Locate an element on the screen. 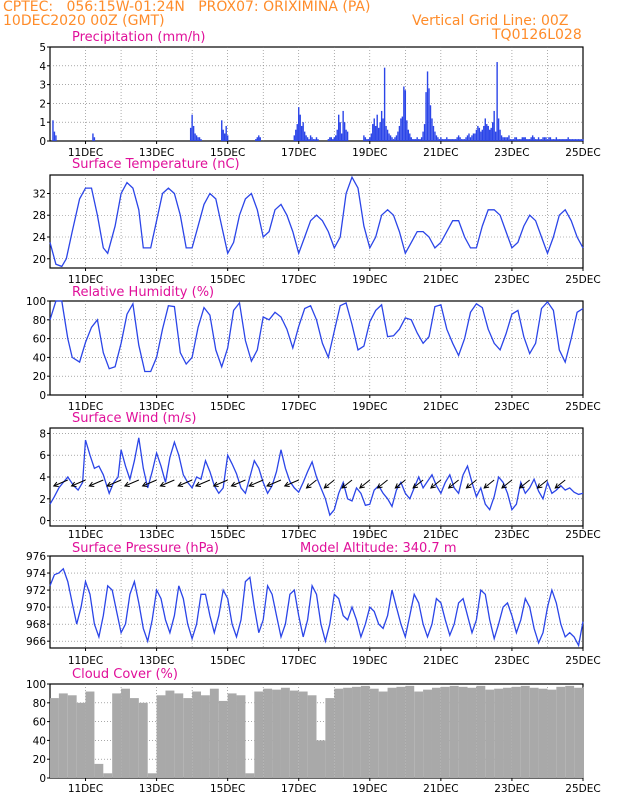  precipitation-title: Precipitation (mm/h) is located at coordinates (138, 37).